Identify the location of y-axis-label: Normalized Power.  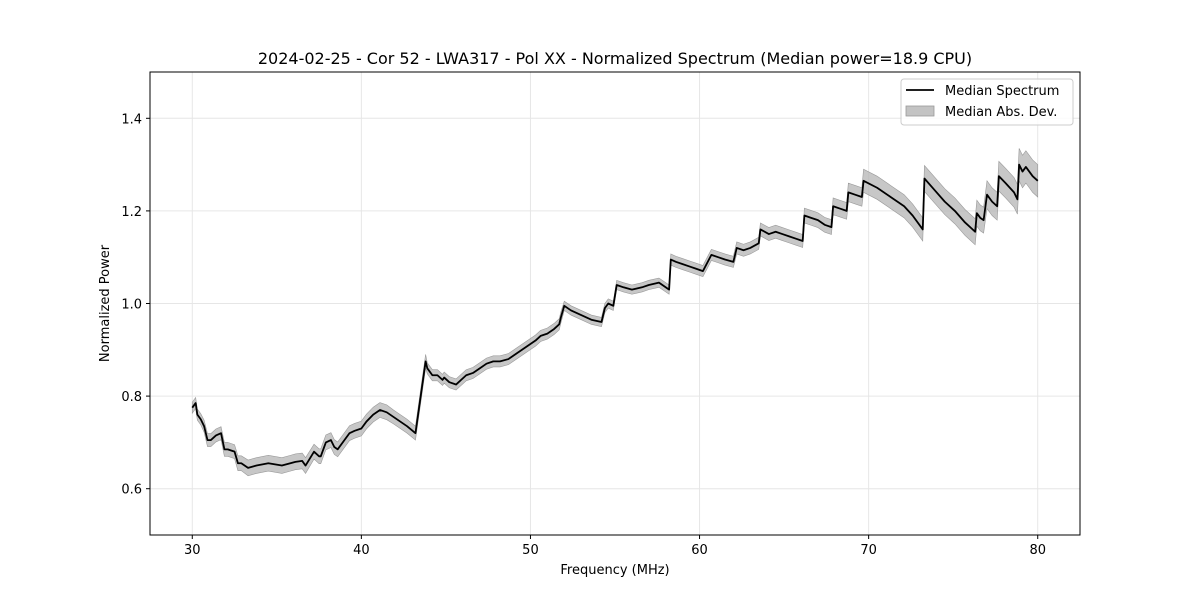
(105, 303).